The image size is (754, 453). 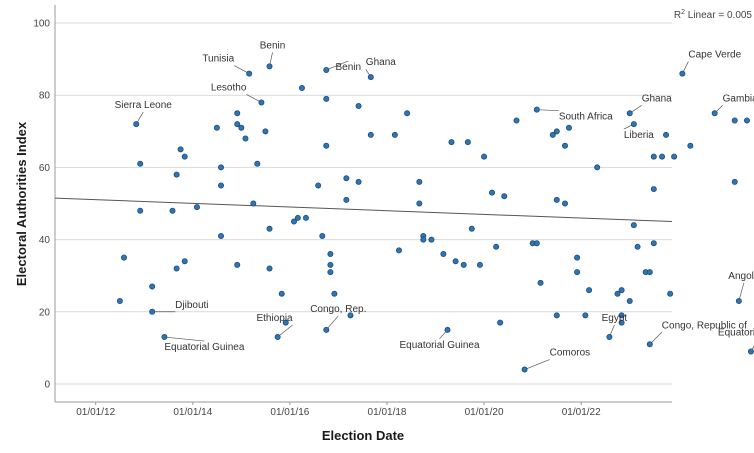 I want to click on x-tick-label: 01/01/22, so click(x=581, y=412).